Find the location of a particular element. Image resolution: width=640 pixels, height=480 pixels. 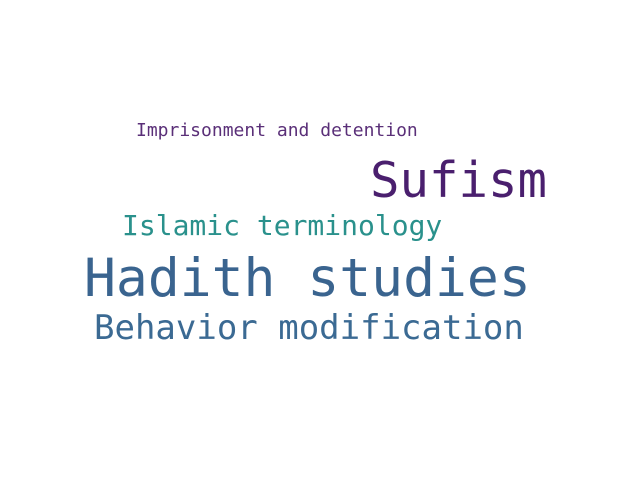

word-sufism: Sufism is located at coordinates (459, 180).